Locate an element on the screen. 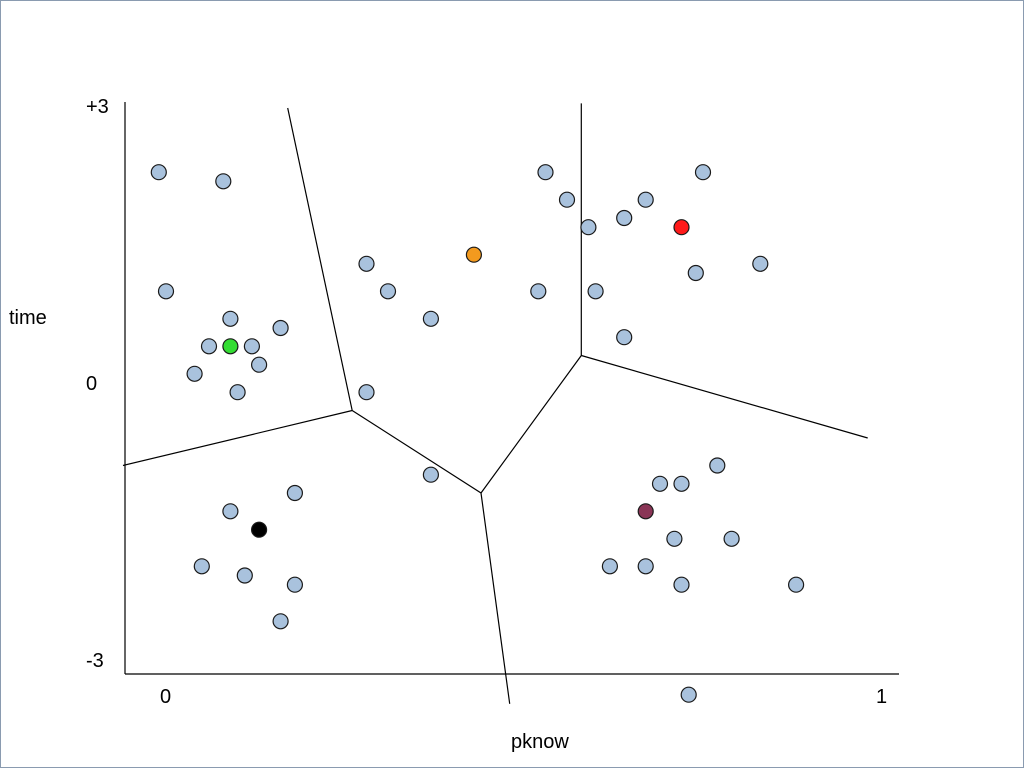 The height and width of the screenshot is (768, 1024). y-axis-label: time is located at coordinates (28, 318).